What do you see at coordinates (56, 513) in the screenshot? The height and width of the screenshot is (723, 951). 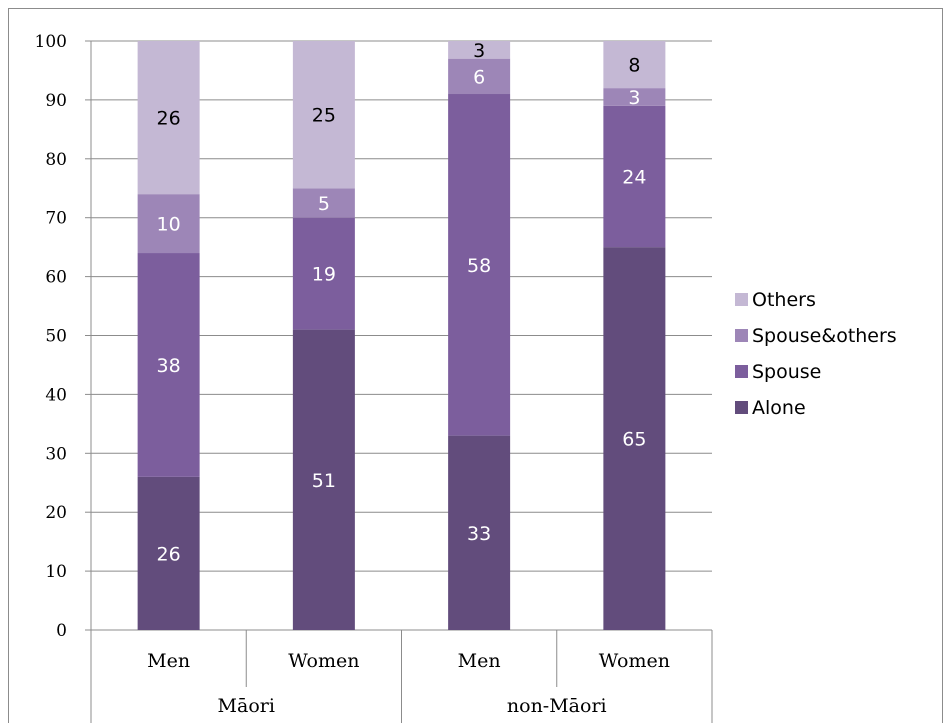 I see `y-tick-label: 20` at bounding box center [56, 513].